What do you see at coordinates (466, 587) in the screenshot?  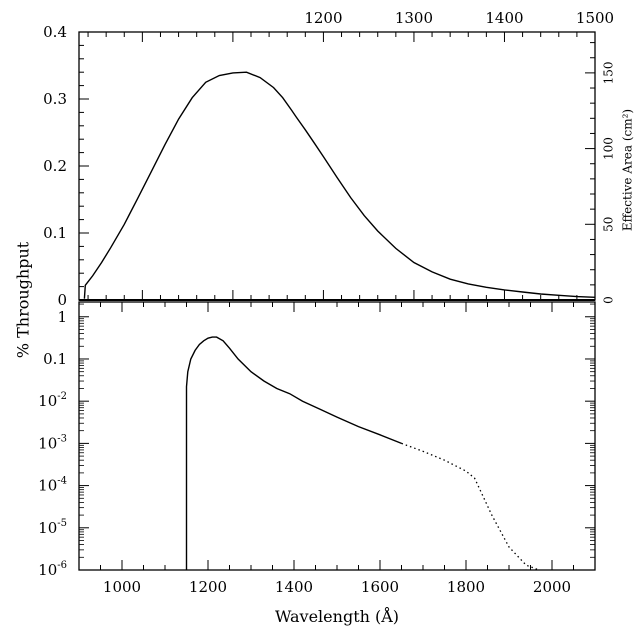 I see `bottom-x-tick-label: 1800` at bounding box center [466, 587].